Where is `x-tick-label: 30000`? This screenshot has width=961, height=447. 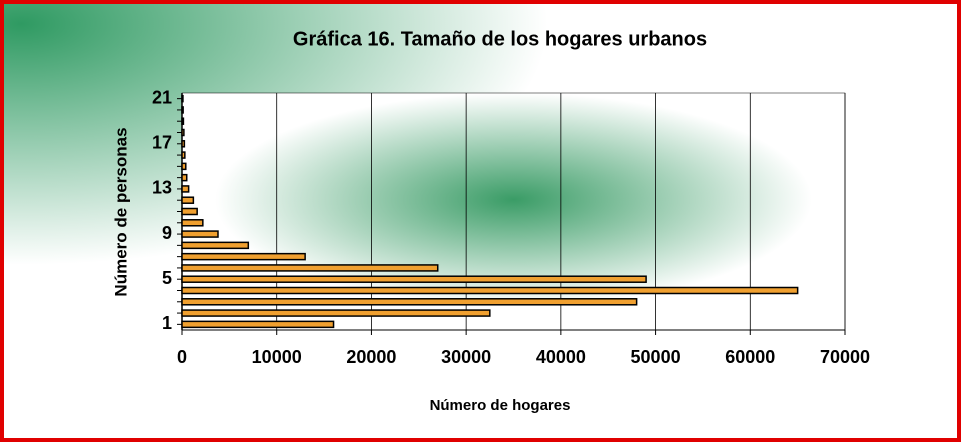 x-tick-label: 30000 is located at coordinates (466, 357).